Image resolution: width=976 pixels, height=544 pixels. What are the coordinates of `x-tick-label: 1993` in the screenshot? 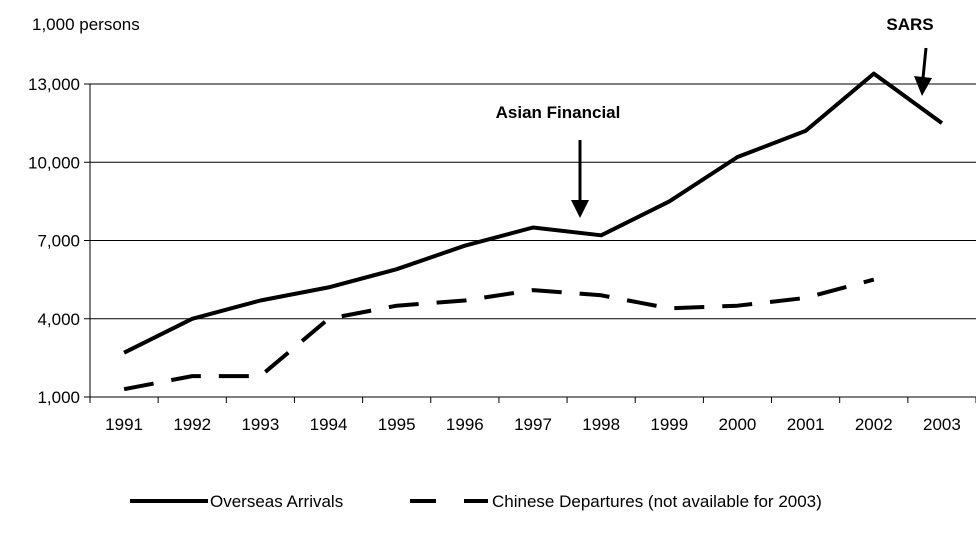 It's located at (260, 424).